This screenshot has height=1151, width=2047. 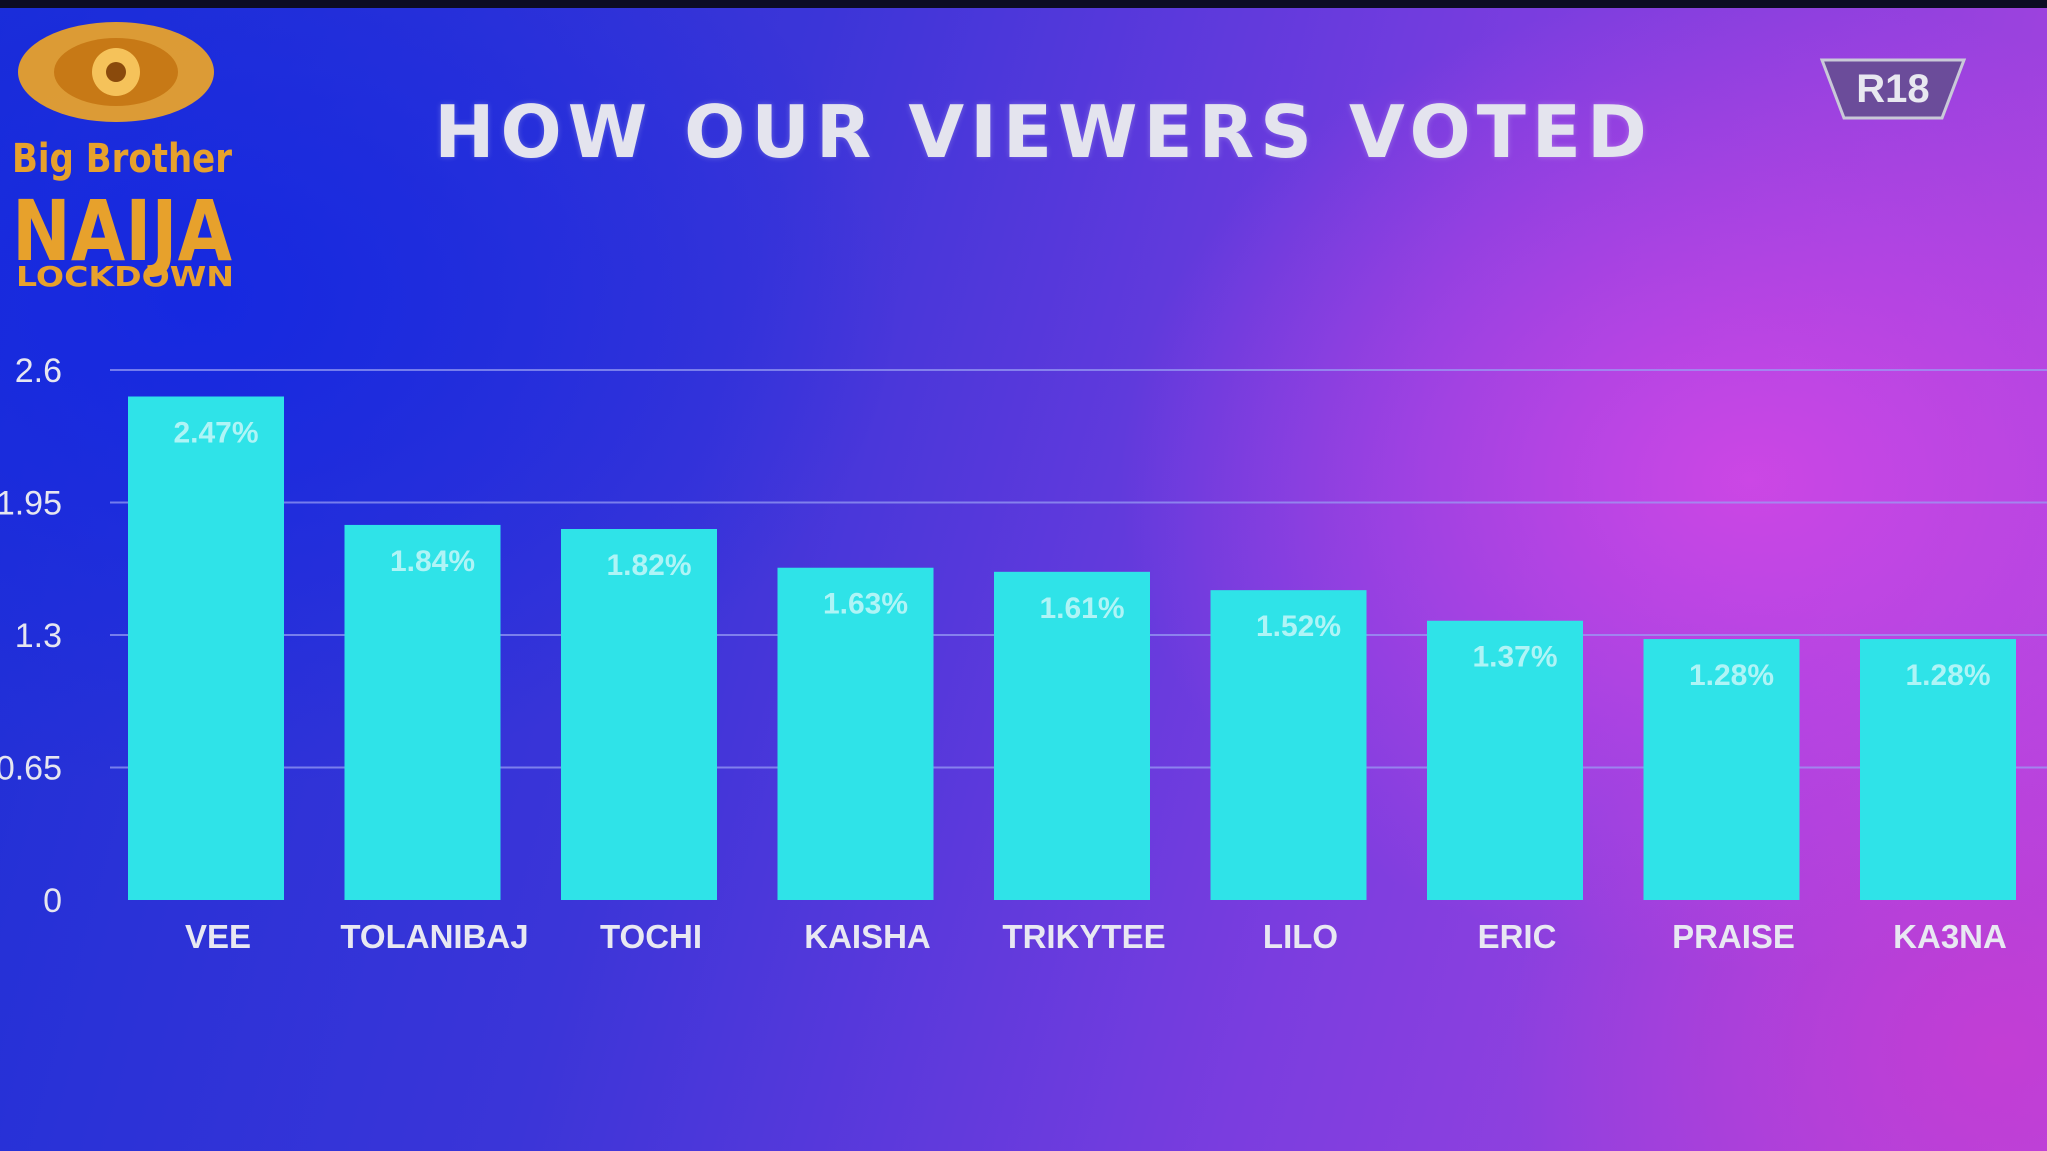 I want to click on bar-tolanibaj, so click(x=422, y=712).